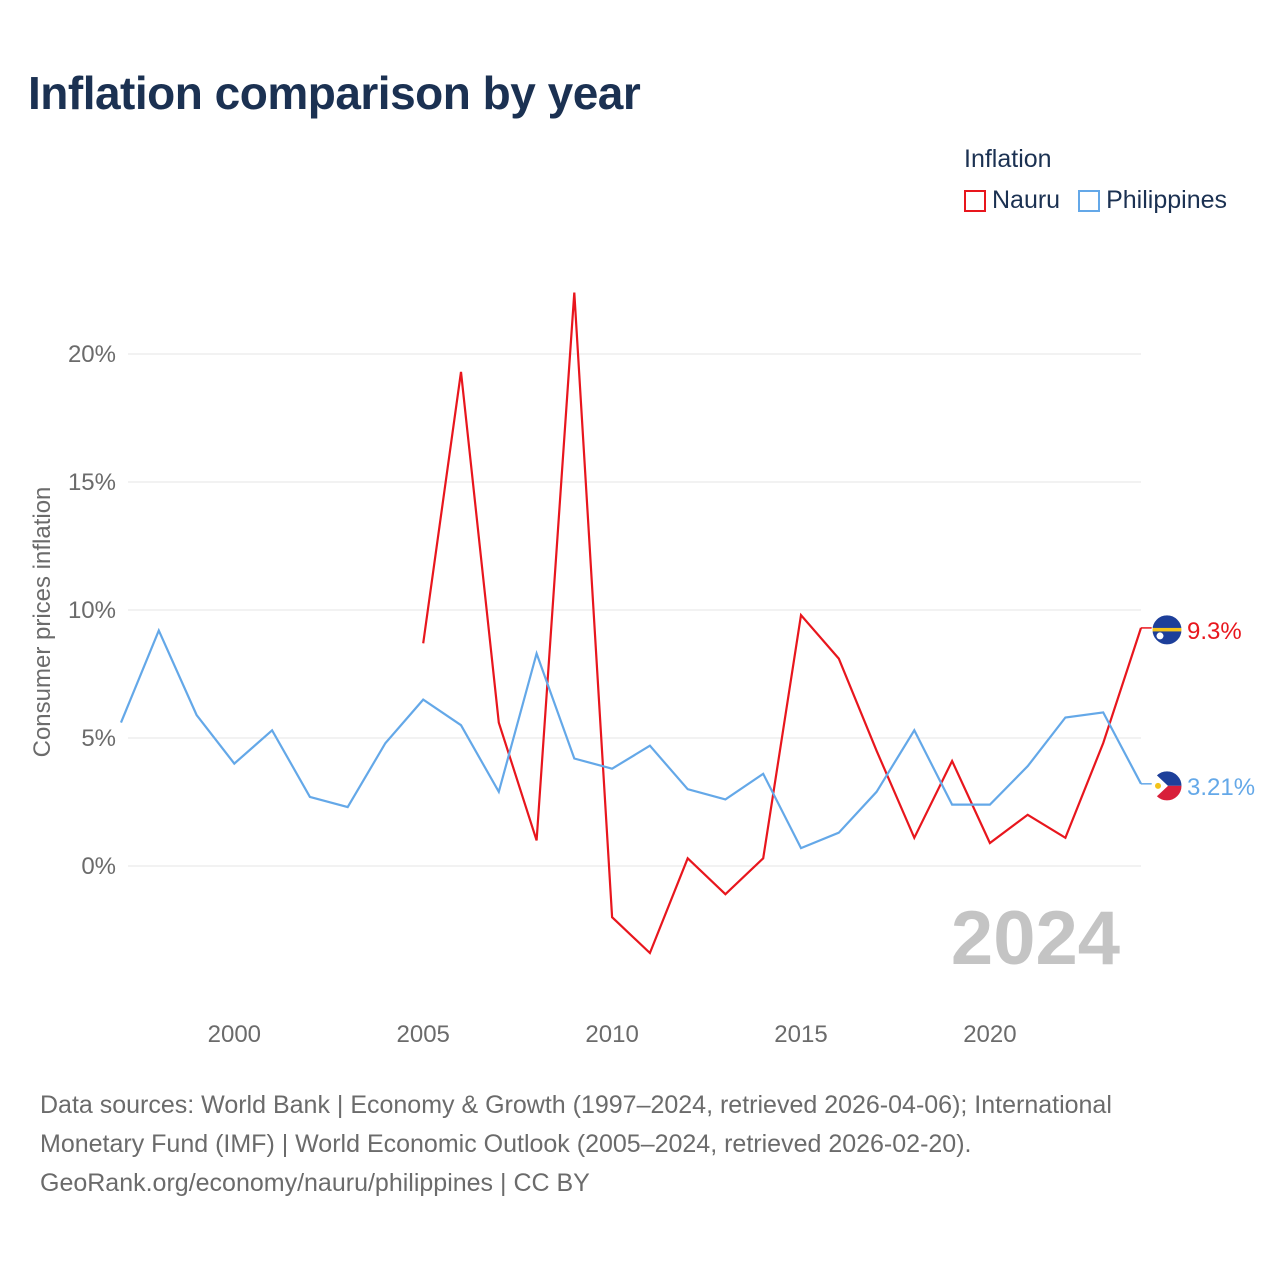 The width and height of the screenshot is (1280, 1280). What do you see at coordinates (423, 1034) in the screenshot?
I see `x-tick-label: 2005` at bounding box center [423, 1034].